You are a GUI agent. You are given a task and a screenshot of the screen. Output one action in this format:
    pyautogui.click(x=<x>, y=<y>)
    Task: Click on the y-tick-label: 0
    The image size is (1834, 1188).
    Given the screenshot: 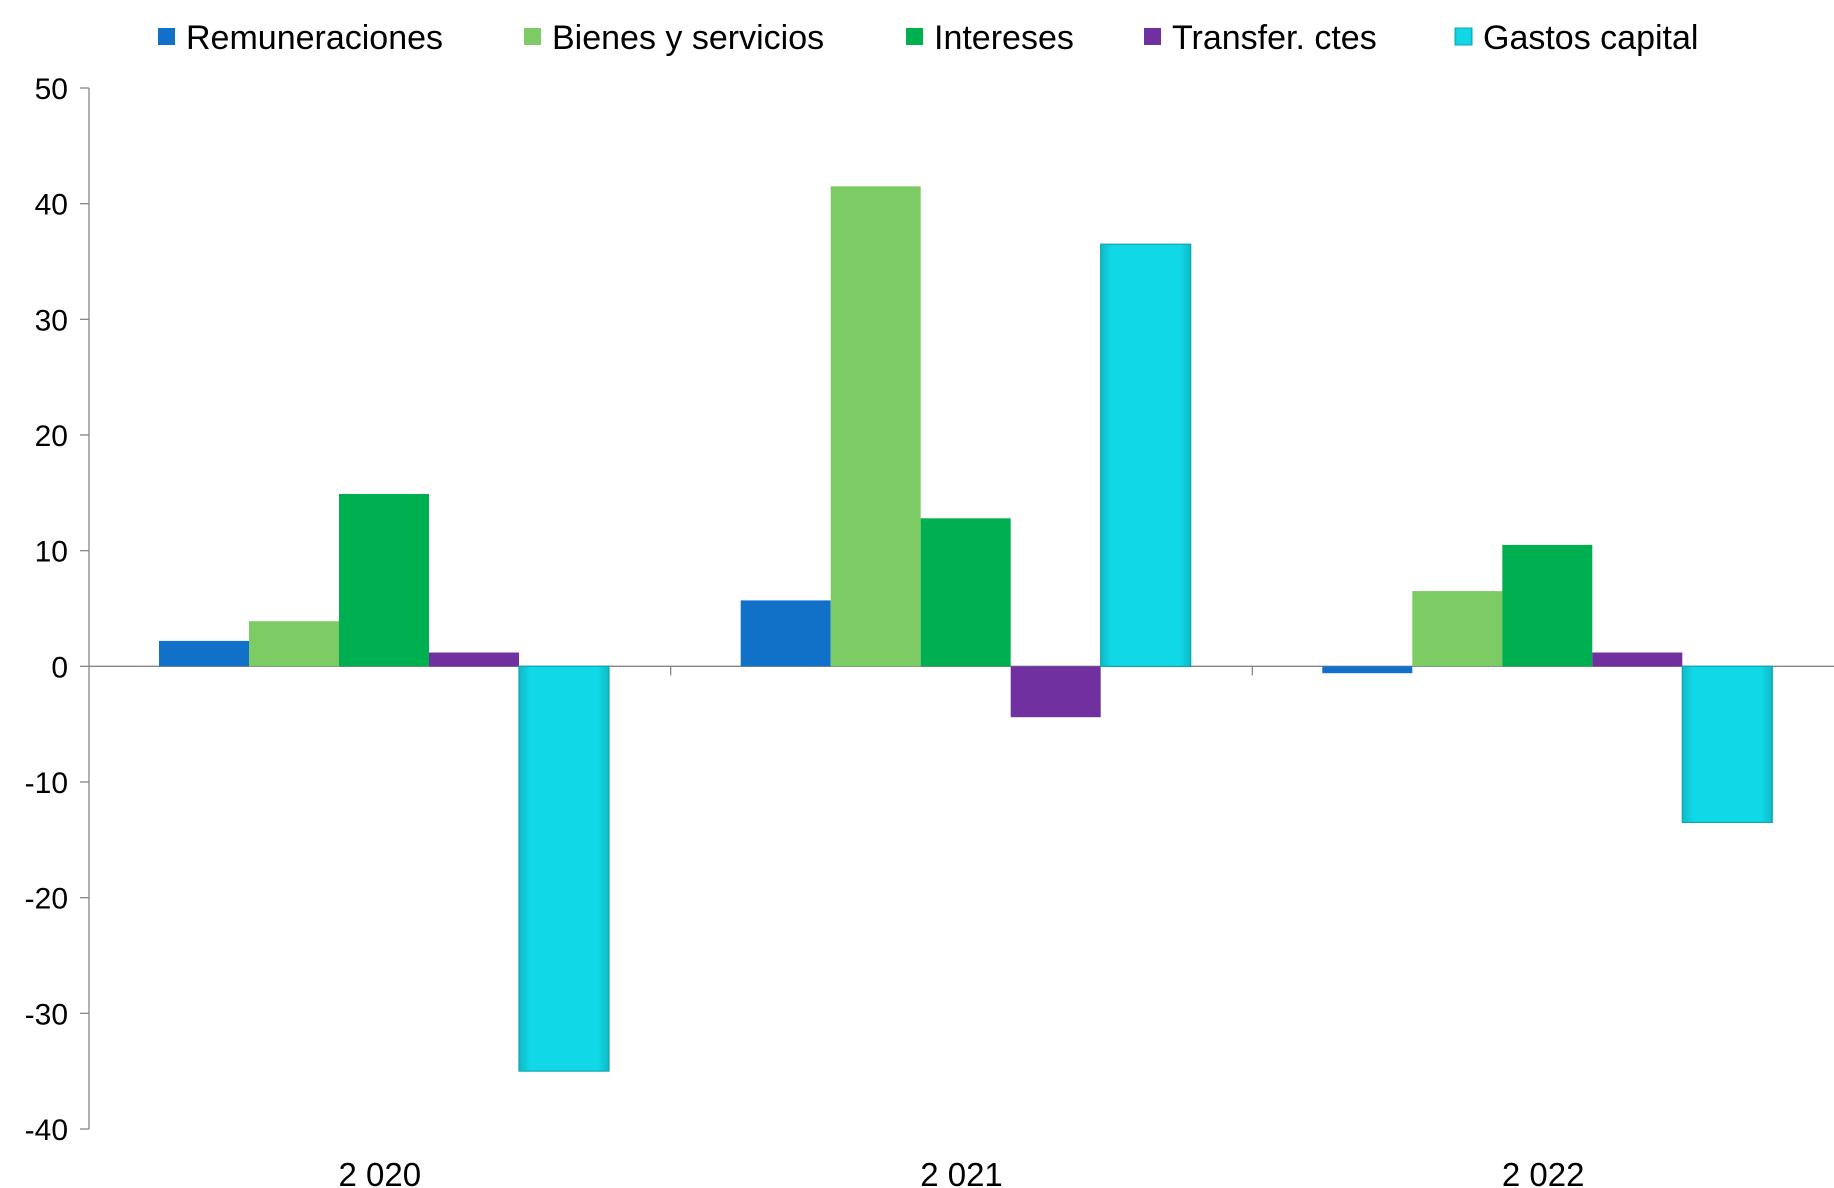 What is the action you would take?
    pyautogui.click(x=59, y=667)
    